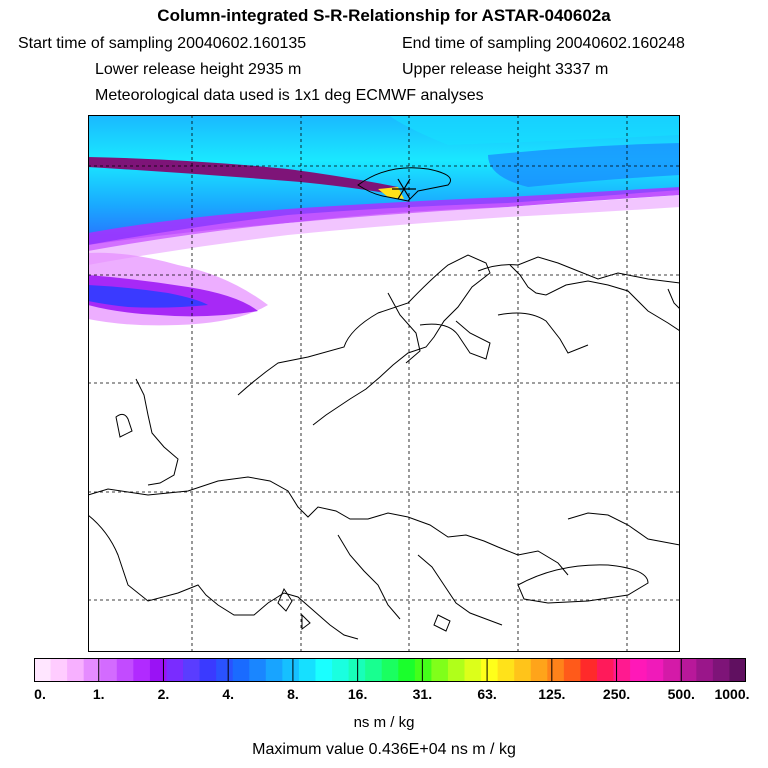 The height and width of the screenshot is (768, 768). I want to click on colorbar-tick-label: 4., so click(228, 694).